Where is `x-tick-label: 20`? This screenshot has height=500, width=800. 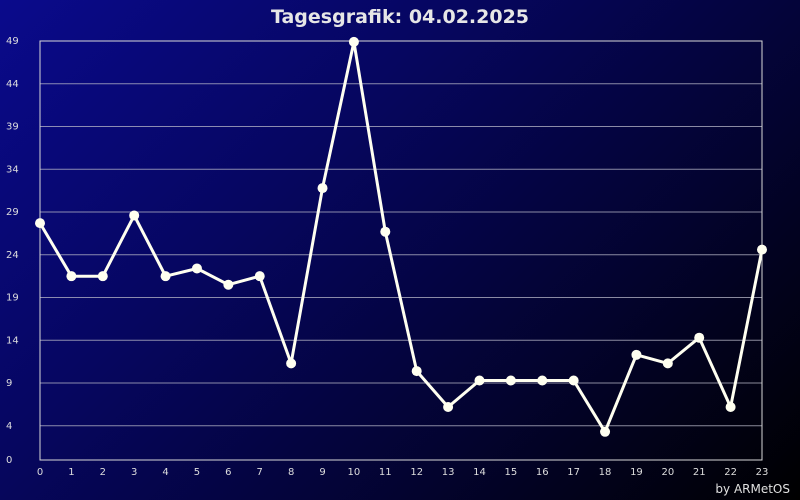 x-tick-label: 20 is located at coordinates (667, 472).